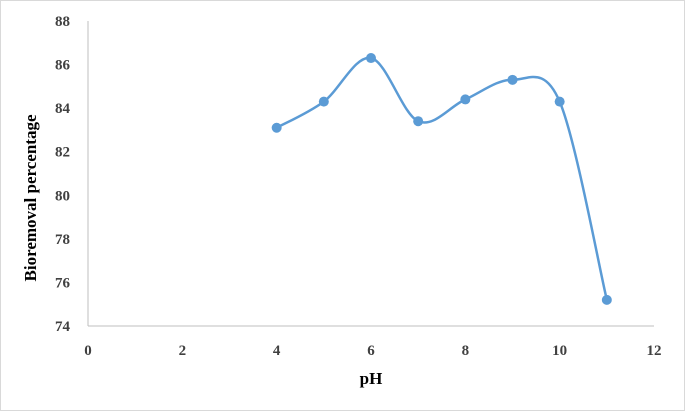 The height and width of the screenshot is (411, 685). I want to click on x-tick-label: 2, so click(183, 351).